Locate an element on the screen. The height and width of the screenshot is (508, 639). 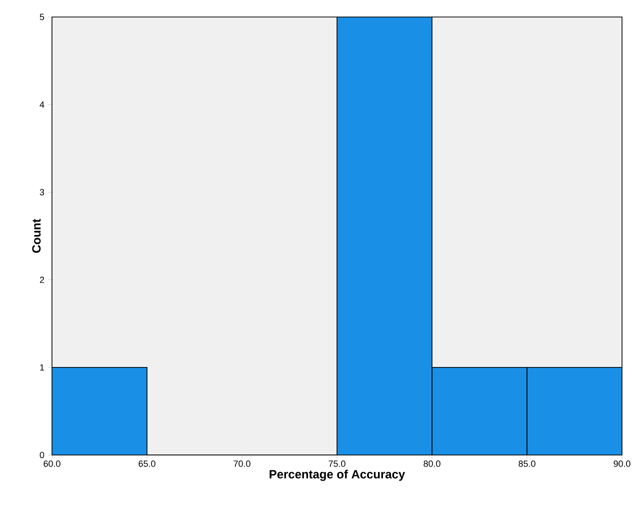
x-axis-title: Percentage of Accuracy is located at coordinates (338, 475).